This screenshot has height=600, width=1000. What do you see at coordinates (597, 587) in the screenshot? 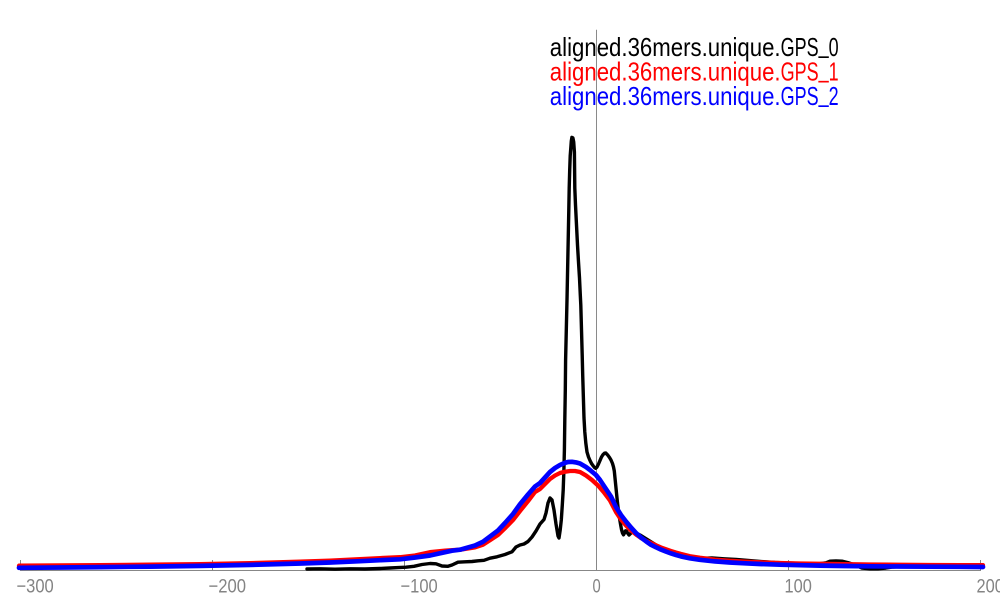
I see `svg-text: 0` at bounding box center [597, 587].